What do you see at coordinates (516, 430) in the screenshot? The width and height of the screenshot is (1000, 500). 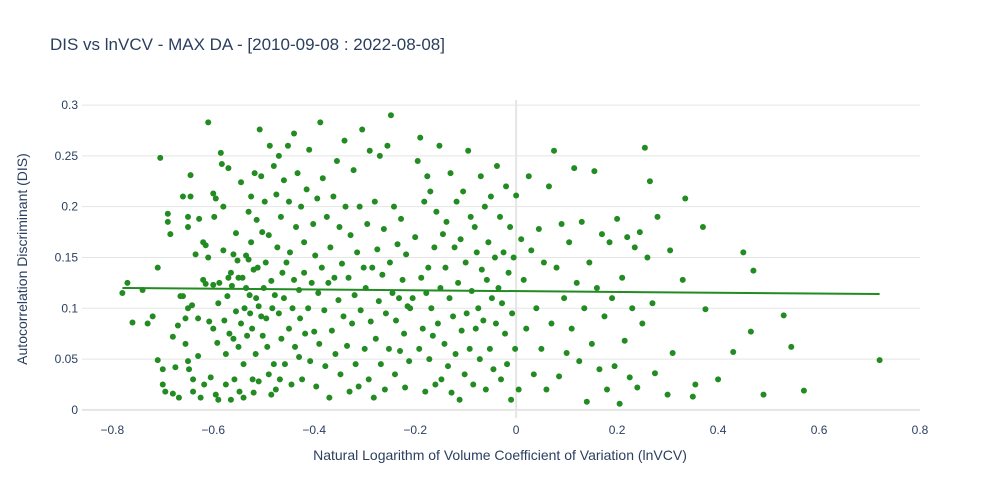 I see `x-tick-label: 0` at bounding box center [516, 430].